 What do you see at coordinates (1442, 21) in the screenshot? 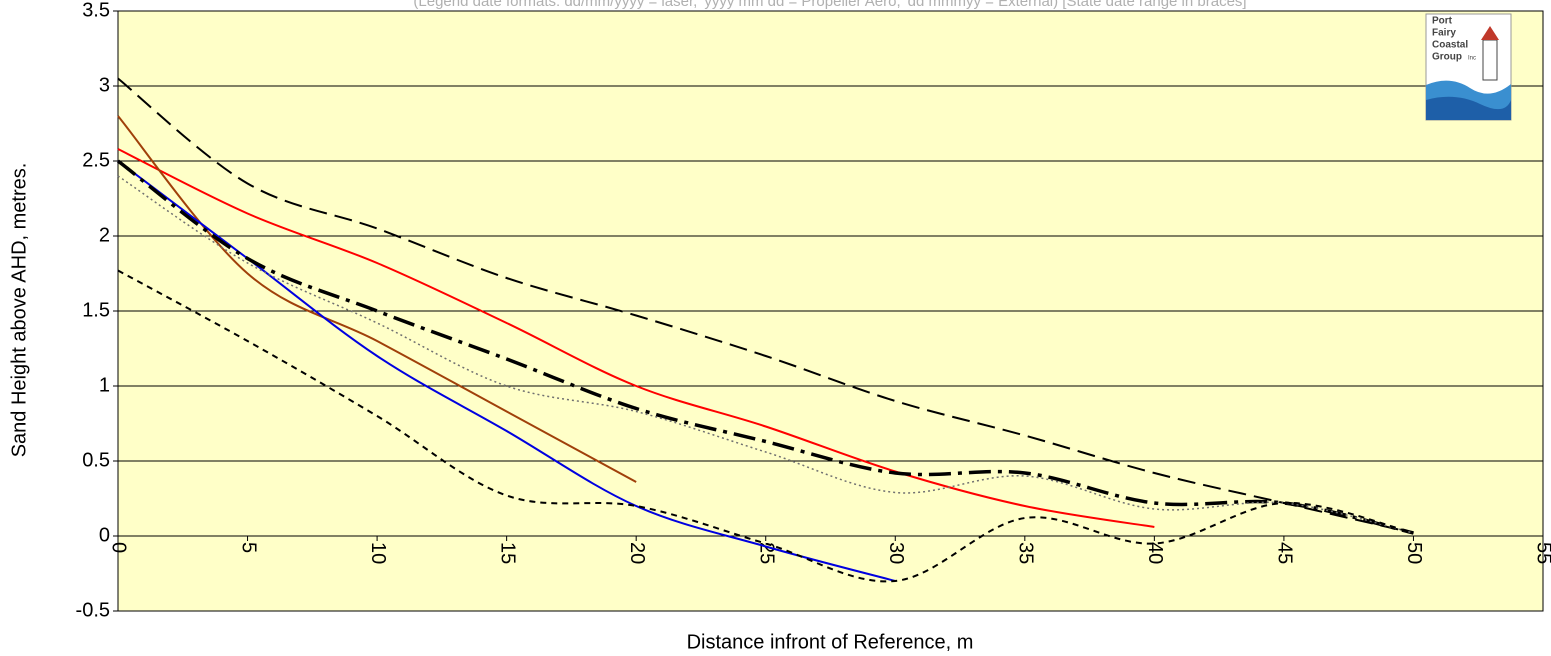
I see `logo-text: Port` at bounding box center [1442, 21].